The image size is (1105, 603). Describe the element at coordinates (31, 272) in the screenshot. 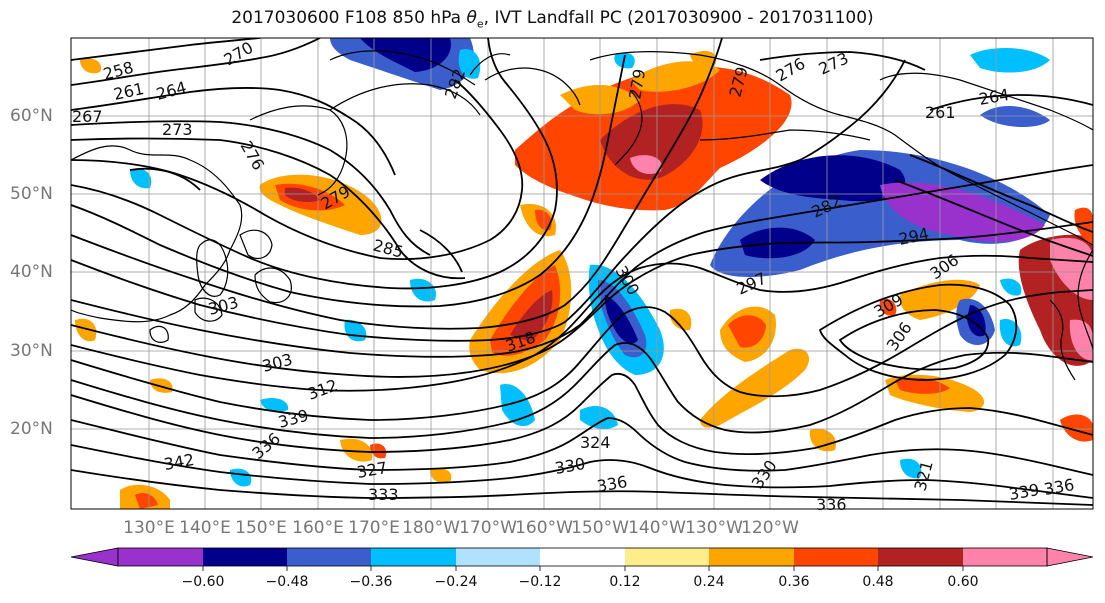

I see `lat-label: 40°N` at that location.